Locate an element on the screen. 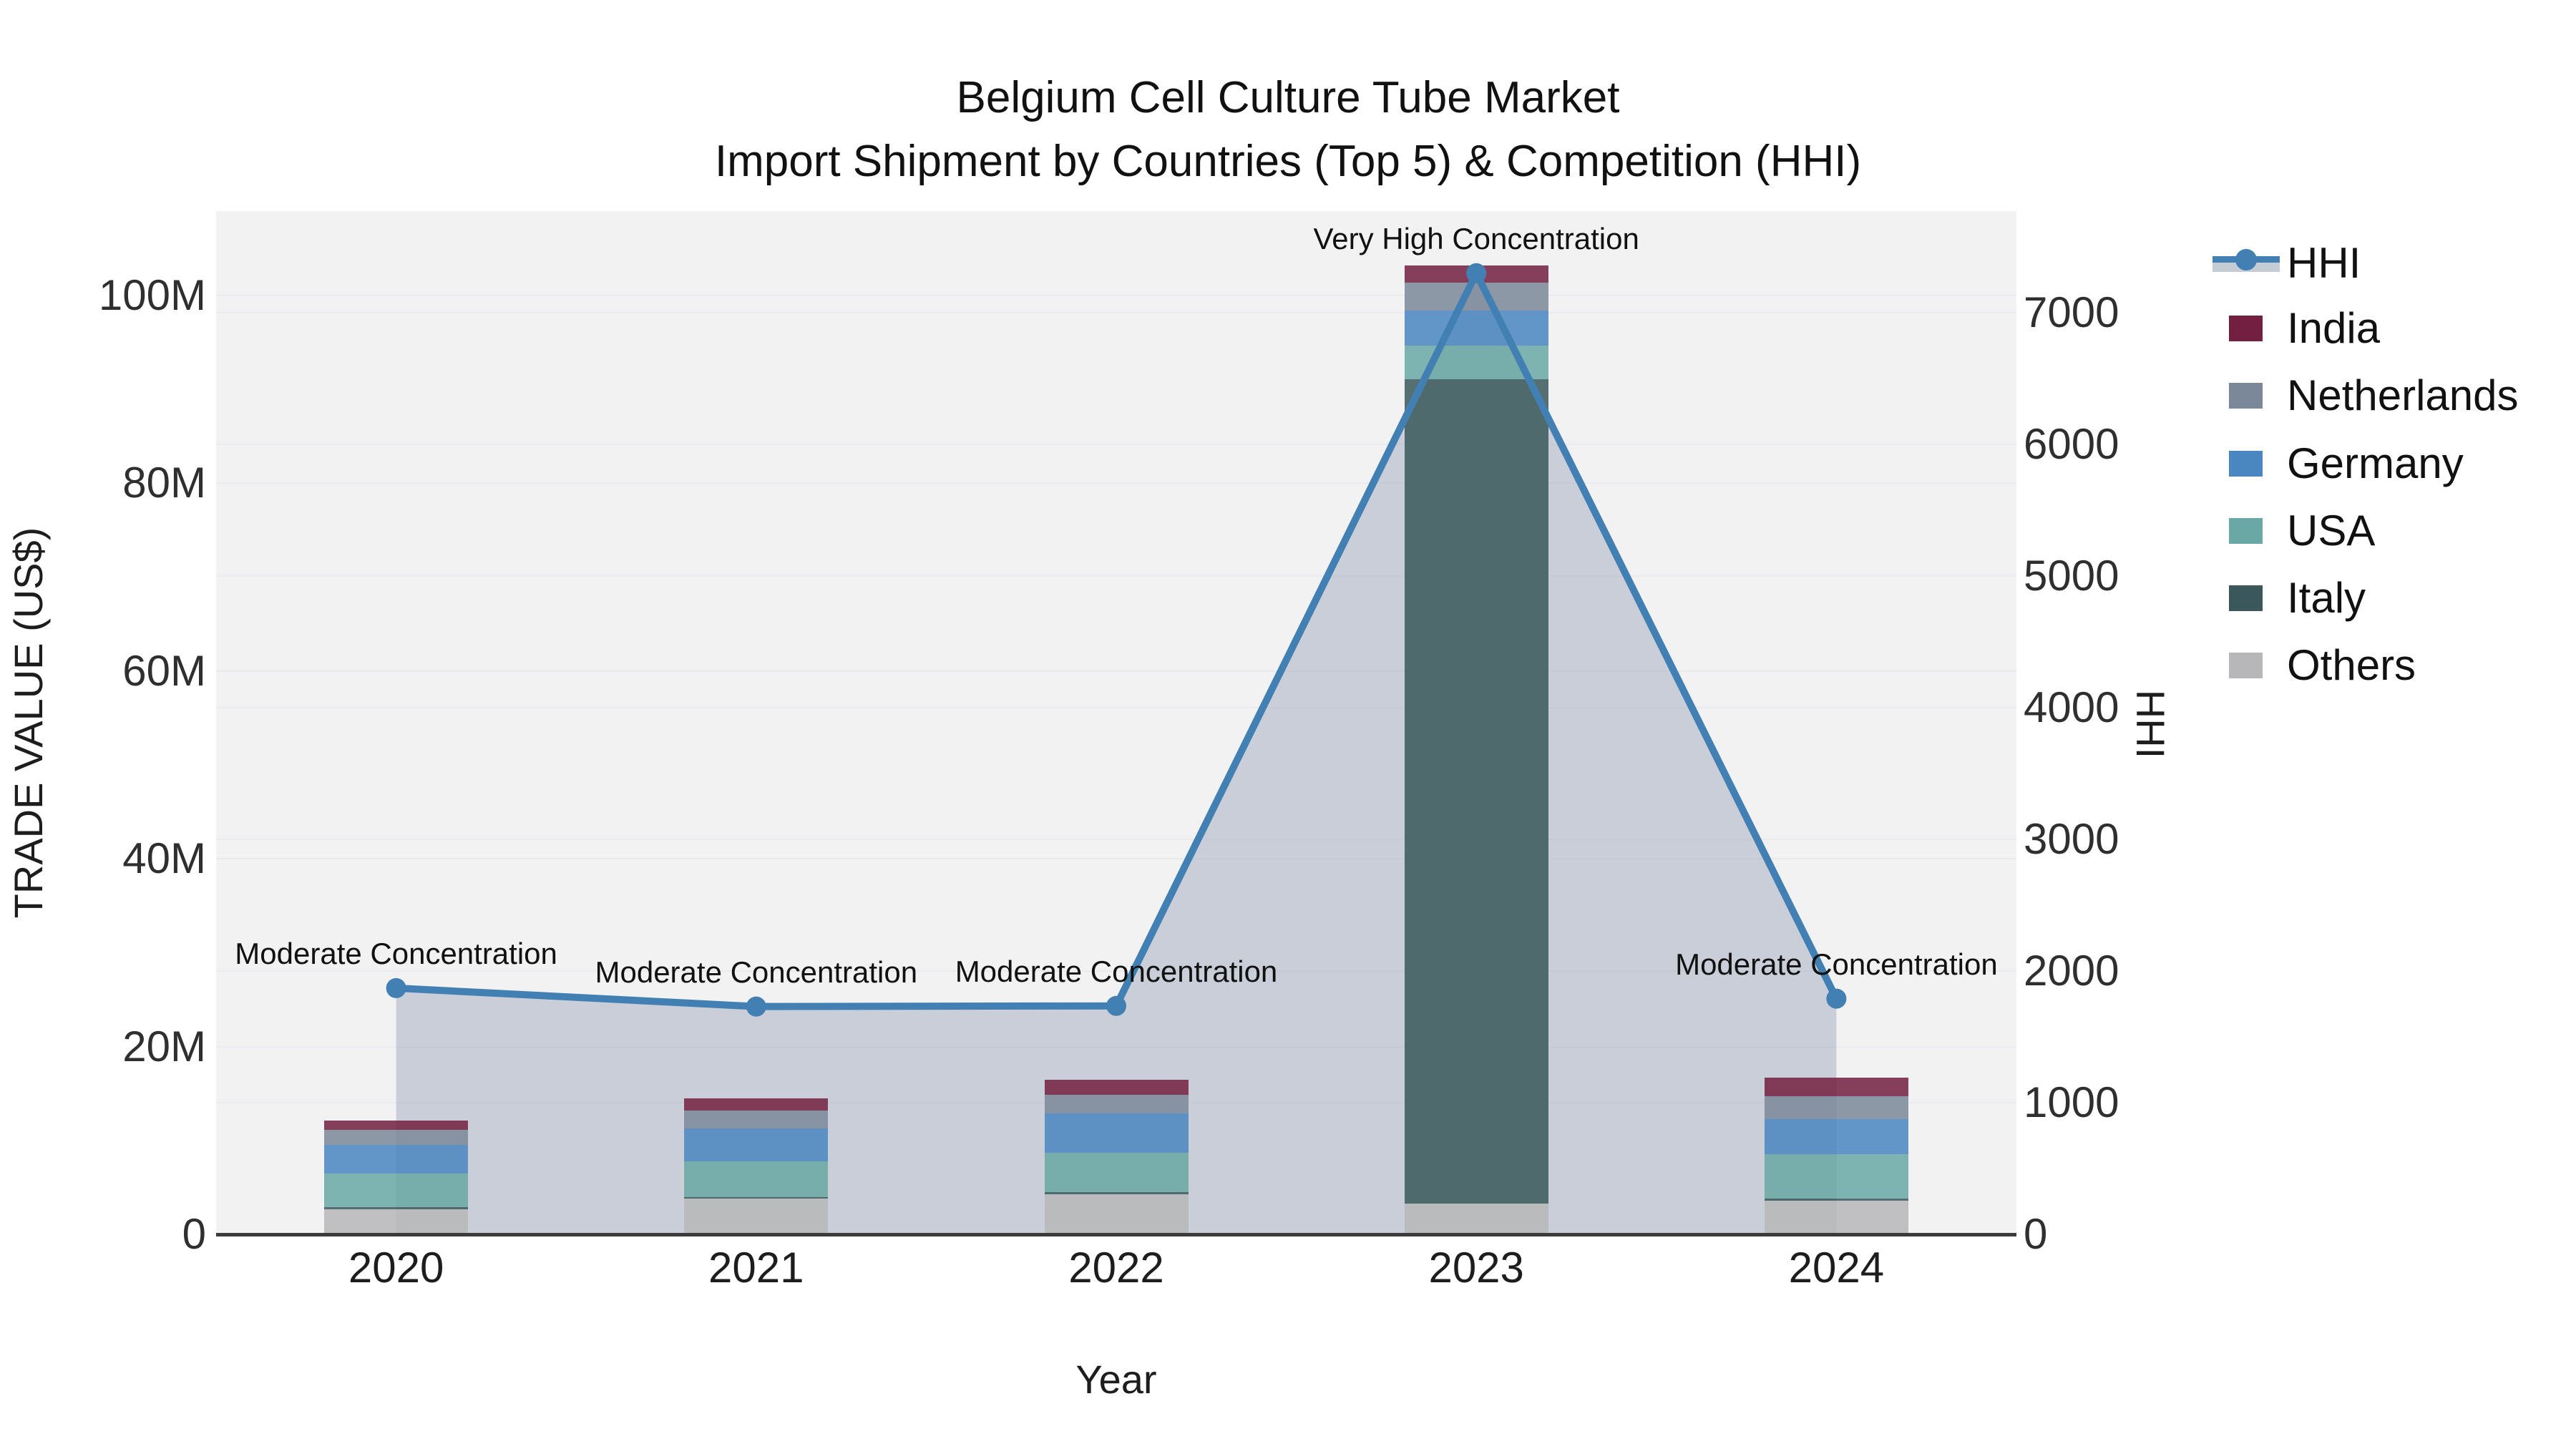 The width and height of the screenshot is (2576, 1449). hhi-marker-2024 is located at coordinates (1836, 998).